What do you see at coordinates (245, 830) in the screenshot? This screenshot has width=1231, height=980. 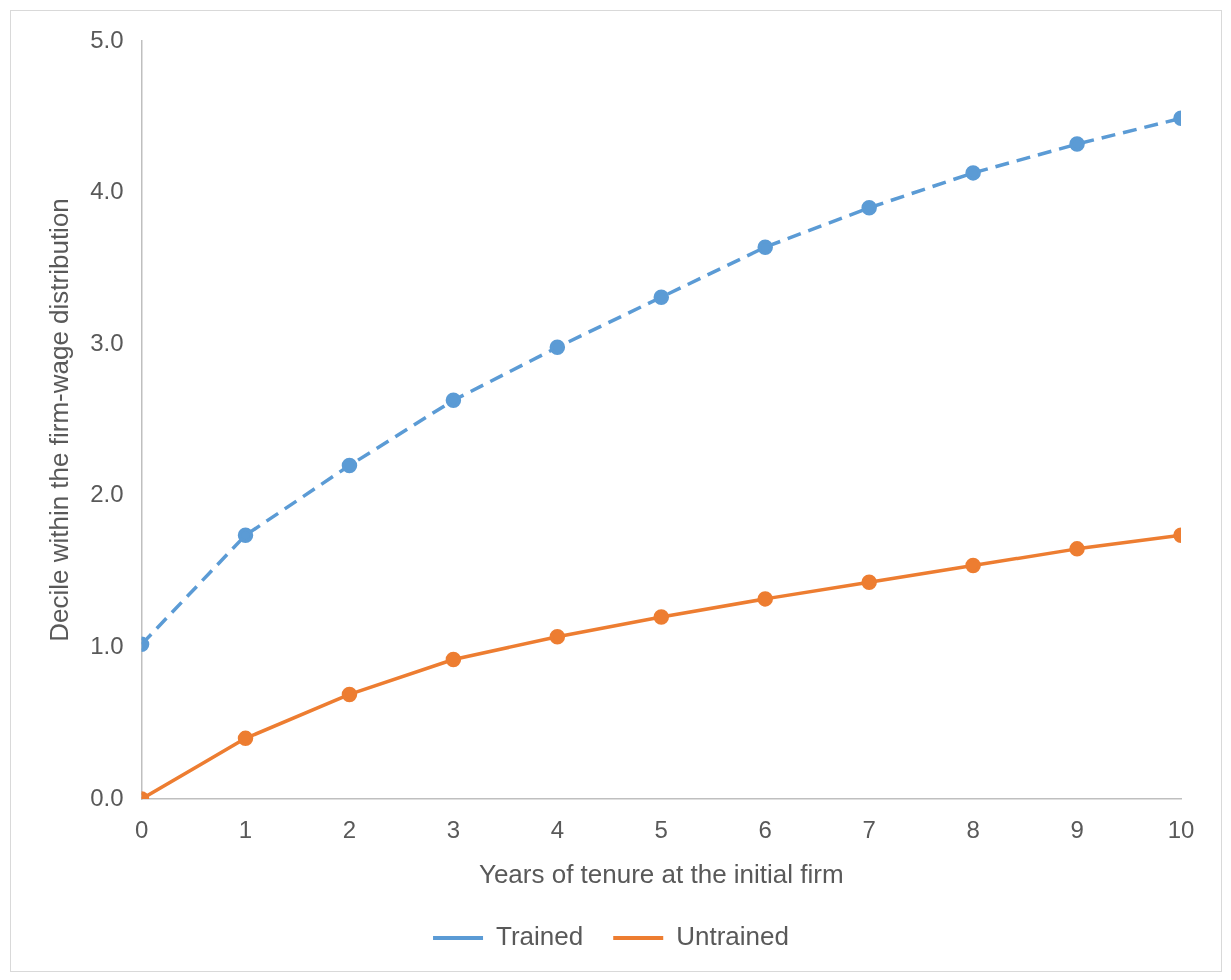 I see `x-tick-label: 1` at bounding box center [245, 830].